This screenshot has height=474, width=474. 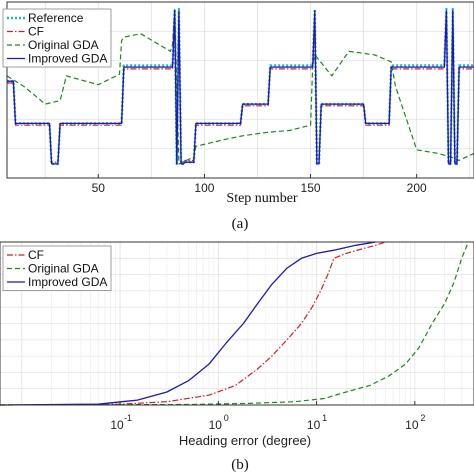 I want to click on panel-a-caption: (a), so click(x=240, y=224).